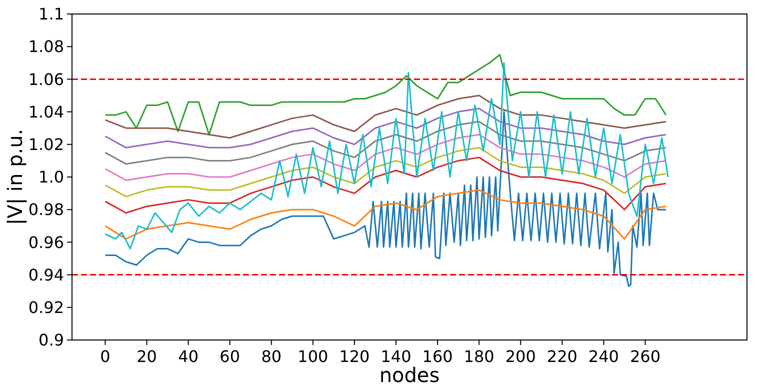 This screenshot has height=391, width=757. Describe the element at coordinates (46, 79) in the screenshot. I see `y-tick-label: 1.06` at that location.